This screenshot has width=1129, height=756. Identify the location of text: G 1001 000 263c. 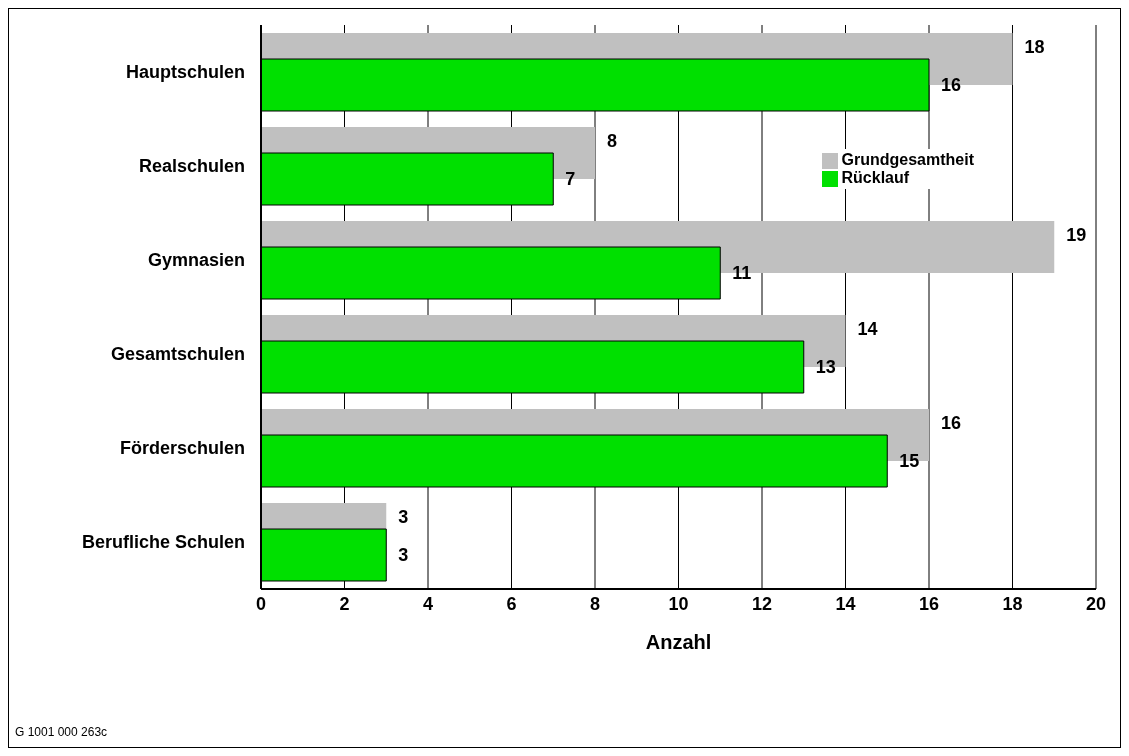
(61, 732).